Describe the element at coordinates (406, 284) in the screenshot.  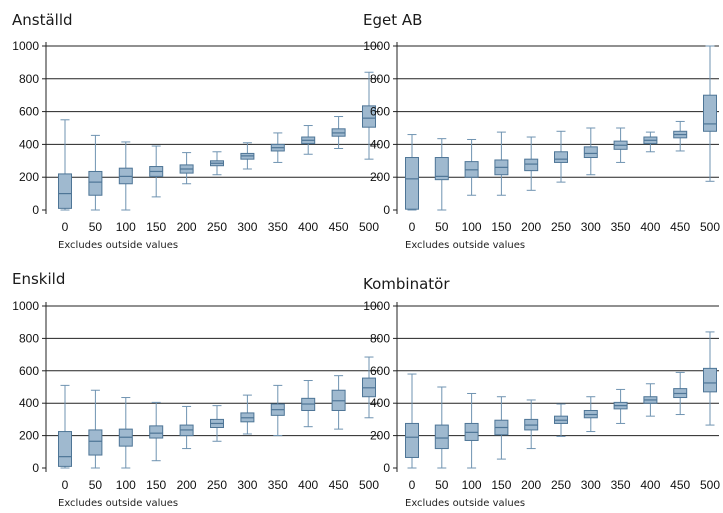
I see `panel-title: Kombinatör` at that location.